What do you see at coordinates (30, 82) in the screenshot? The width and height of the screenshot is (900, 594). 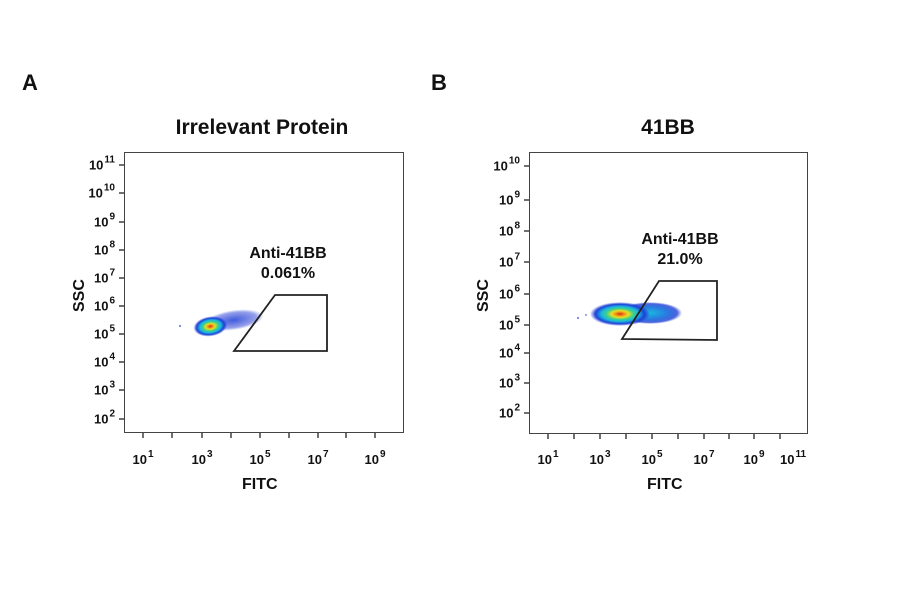 I see `panel-a-letter: A` at bounding box center [30, 82].